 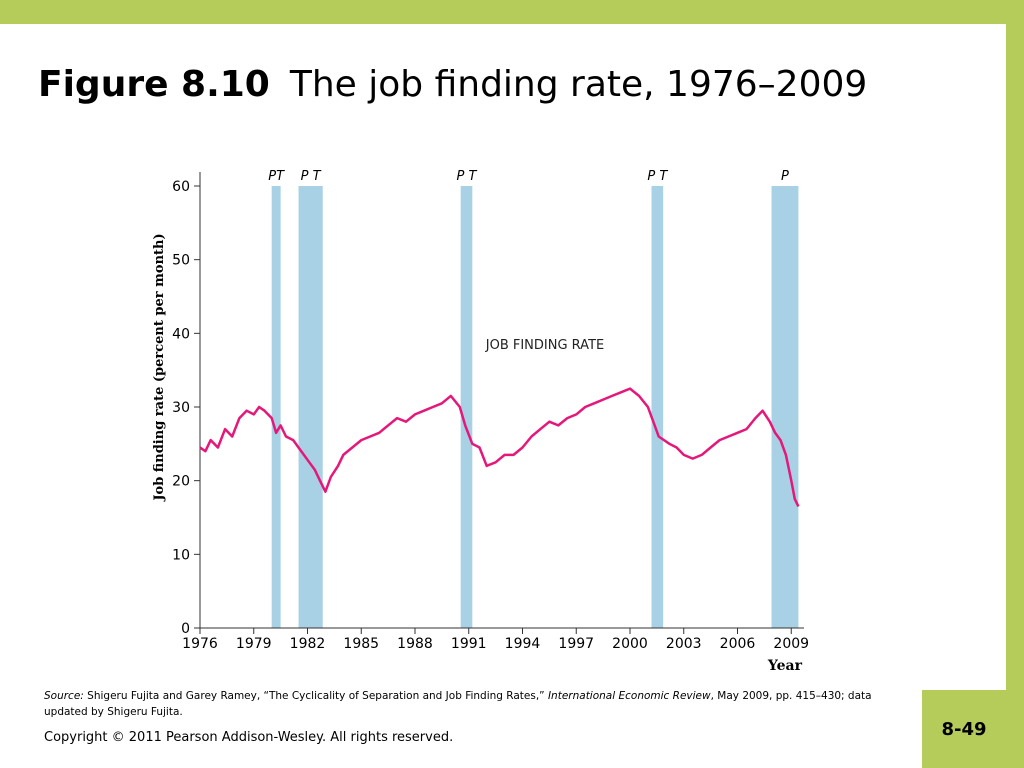 What do you see at coordinates (185, 629) in the screenshot?
I see `y-tick-label: 0` at bounding box center [185, 629].